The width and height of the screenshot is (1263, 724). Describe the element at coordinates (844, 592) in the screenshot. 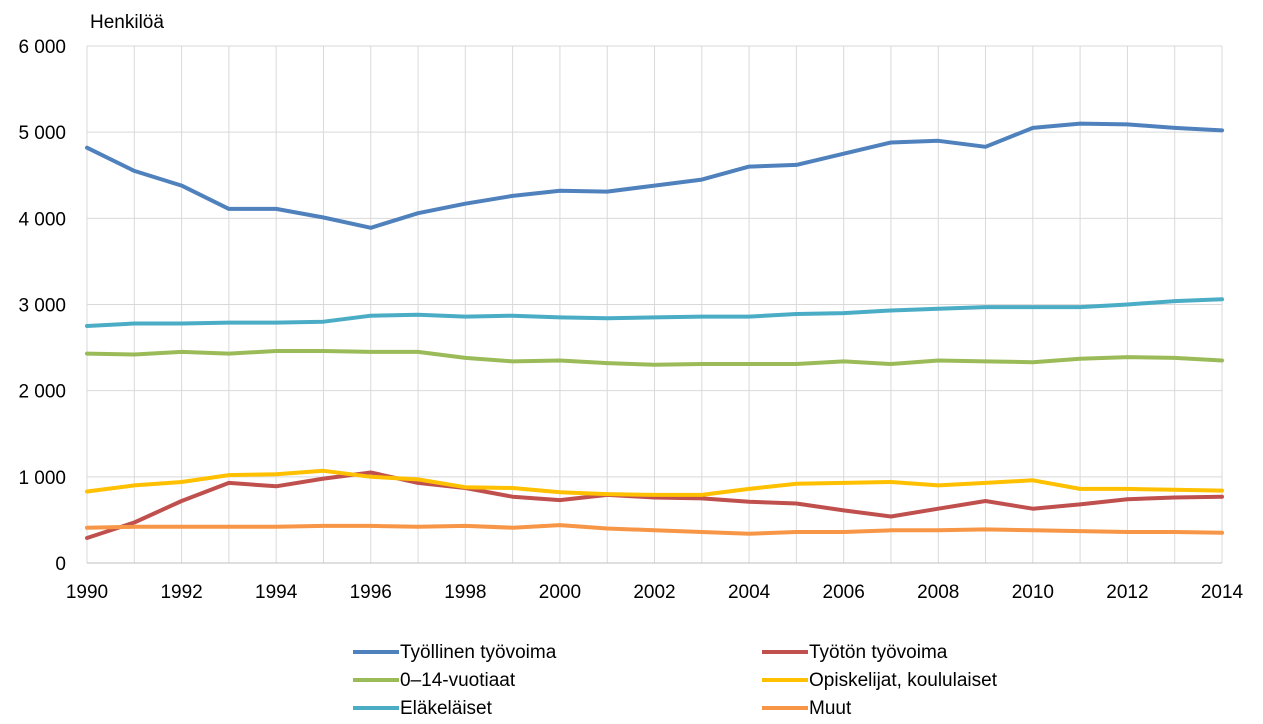

I see `x-tick-label: 2006` at that location.